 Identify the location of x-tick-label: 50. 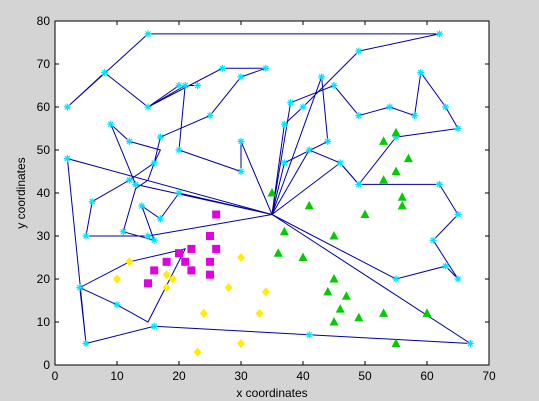
(365, 376).